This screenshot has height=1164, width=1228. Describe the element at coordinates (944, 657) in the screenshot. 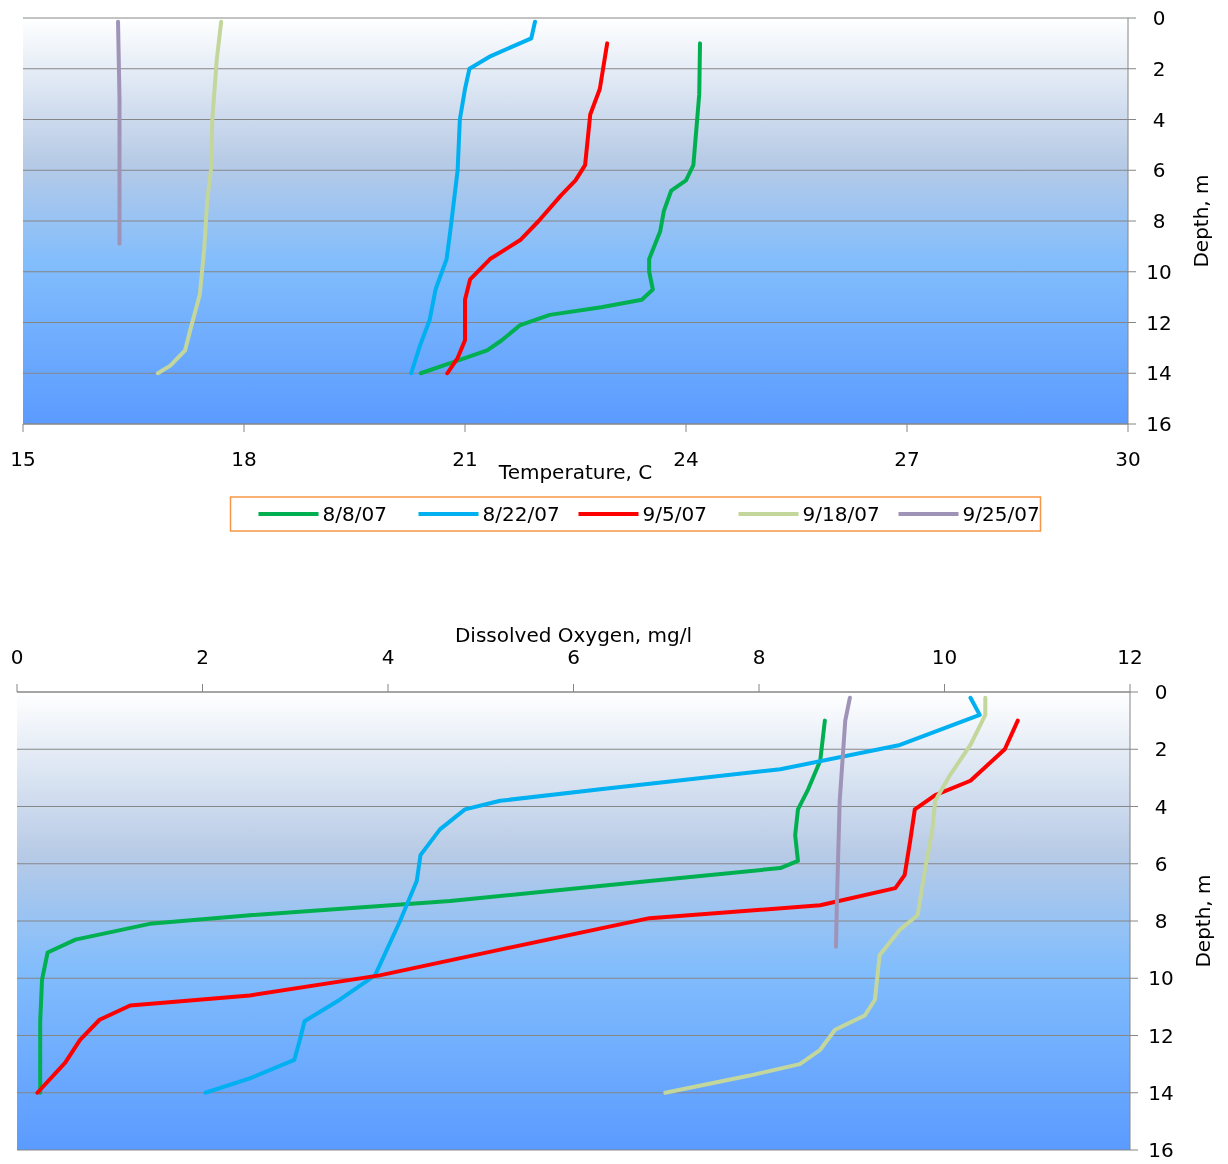

I see `x-tick-label: 10` at that location.